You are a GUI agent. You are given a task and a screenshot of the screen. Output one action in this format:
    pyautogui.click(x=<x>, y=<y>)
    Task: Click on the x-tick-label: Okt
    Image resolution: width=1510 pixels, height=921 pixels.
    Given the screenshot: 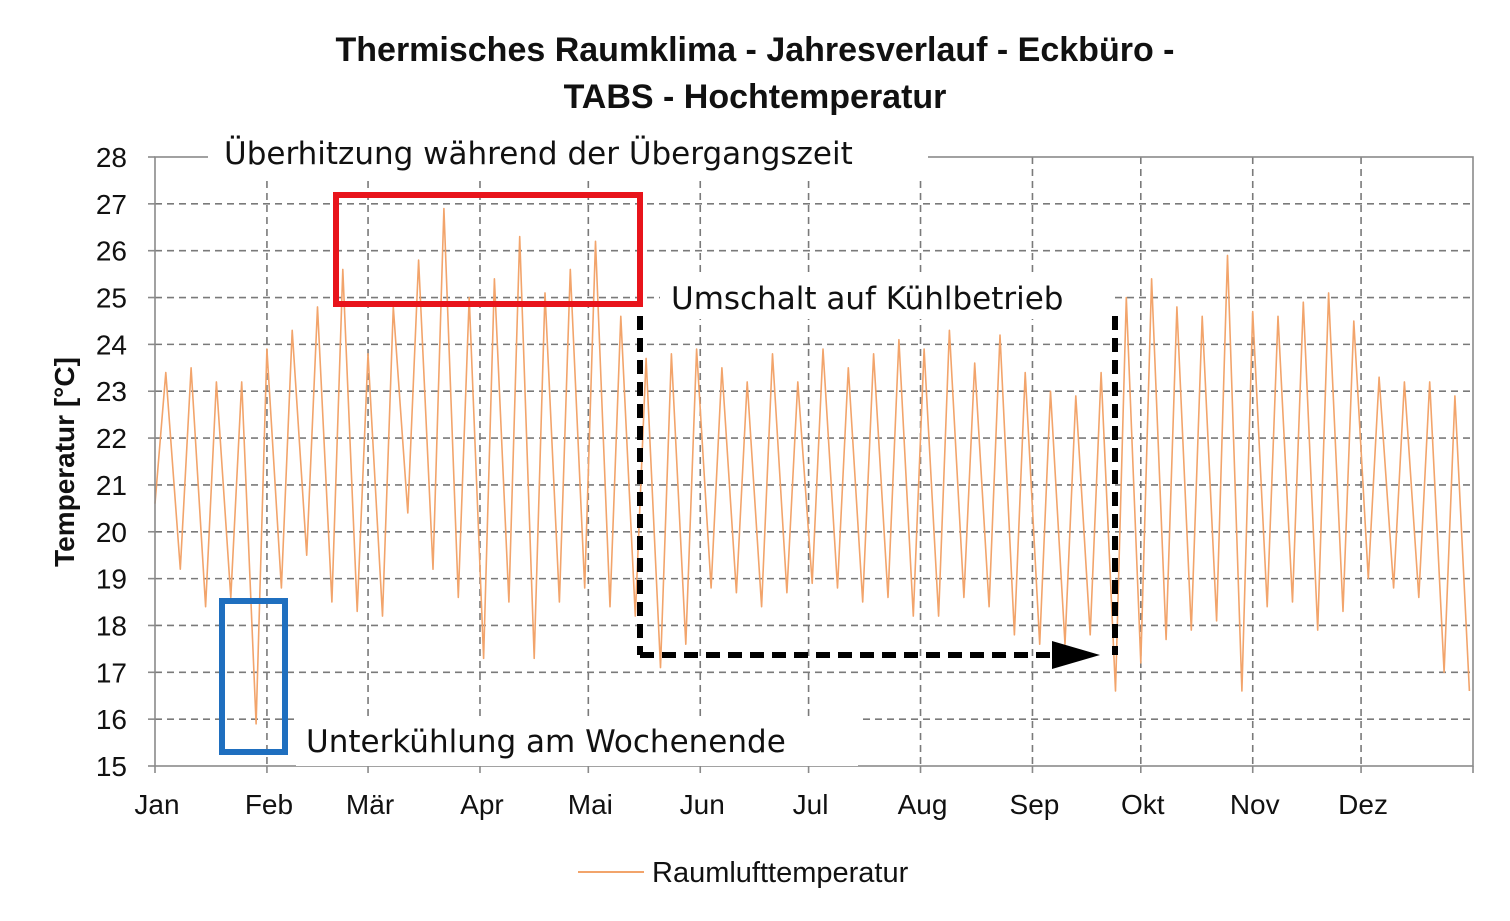 What is the action you would take?
    pyautogui.click(x=1143, y=804)
    